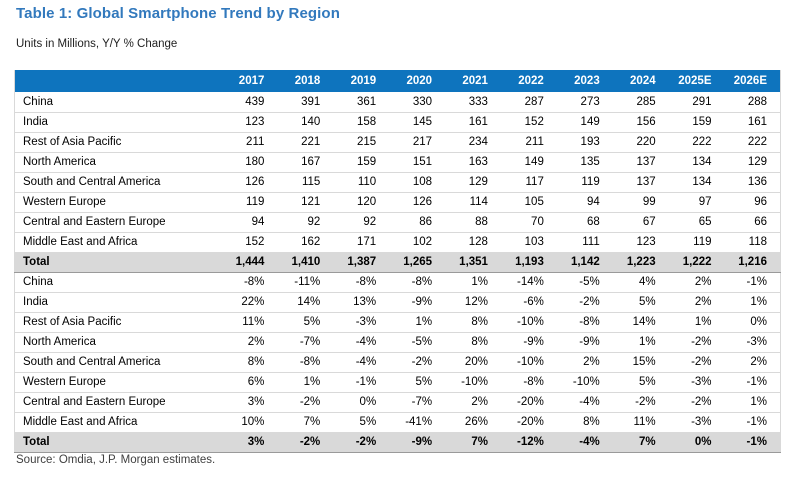  I want to click on value-cell: 330, so click(417, 102).